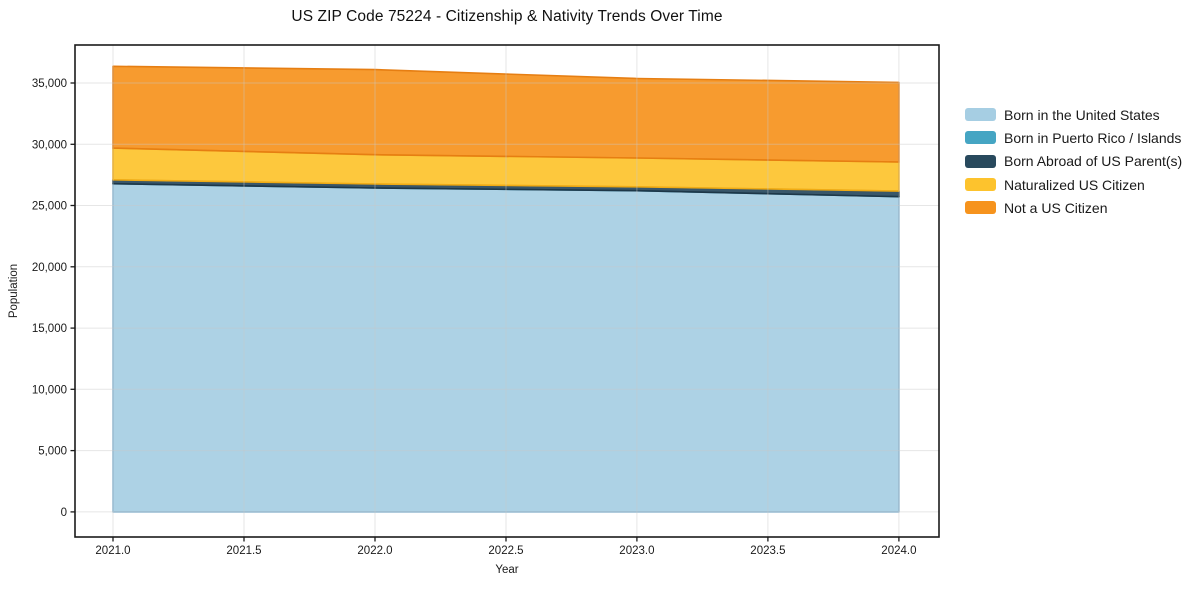 This screenshot has width=1189, height=590. I want to click on legend-item: Born in the United States, so click(1073, 114).